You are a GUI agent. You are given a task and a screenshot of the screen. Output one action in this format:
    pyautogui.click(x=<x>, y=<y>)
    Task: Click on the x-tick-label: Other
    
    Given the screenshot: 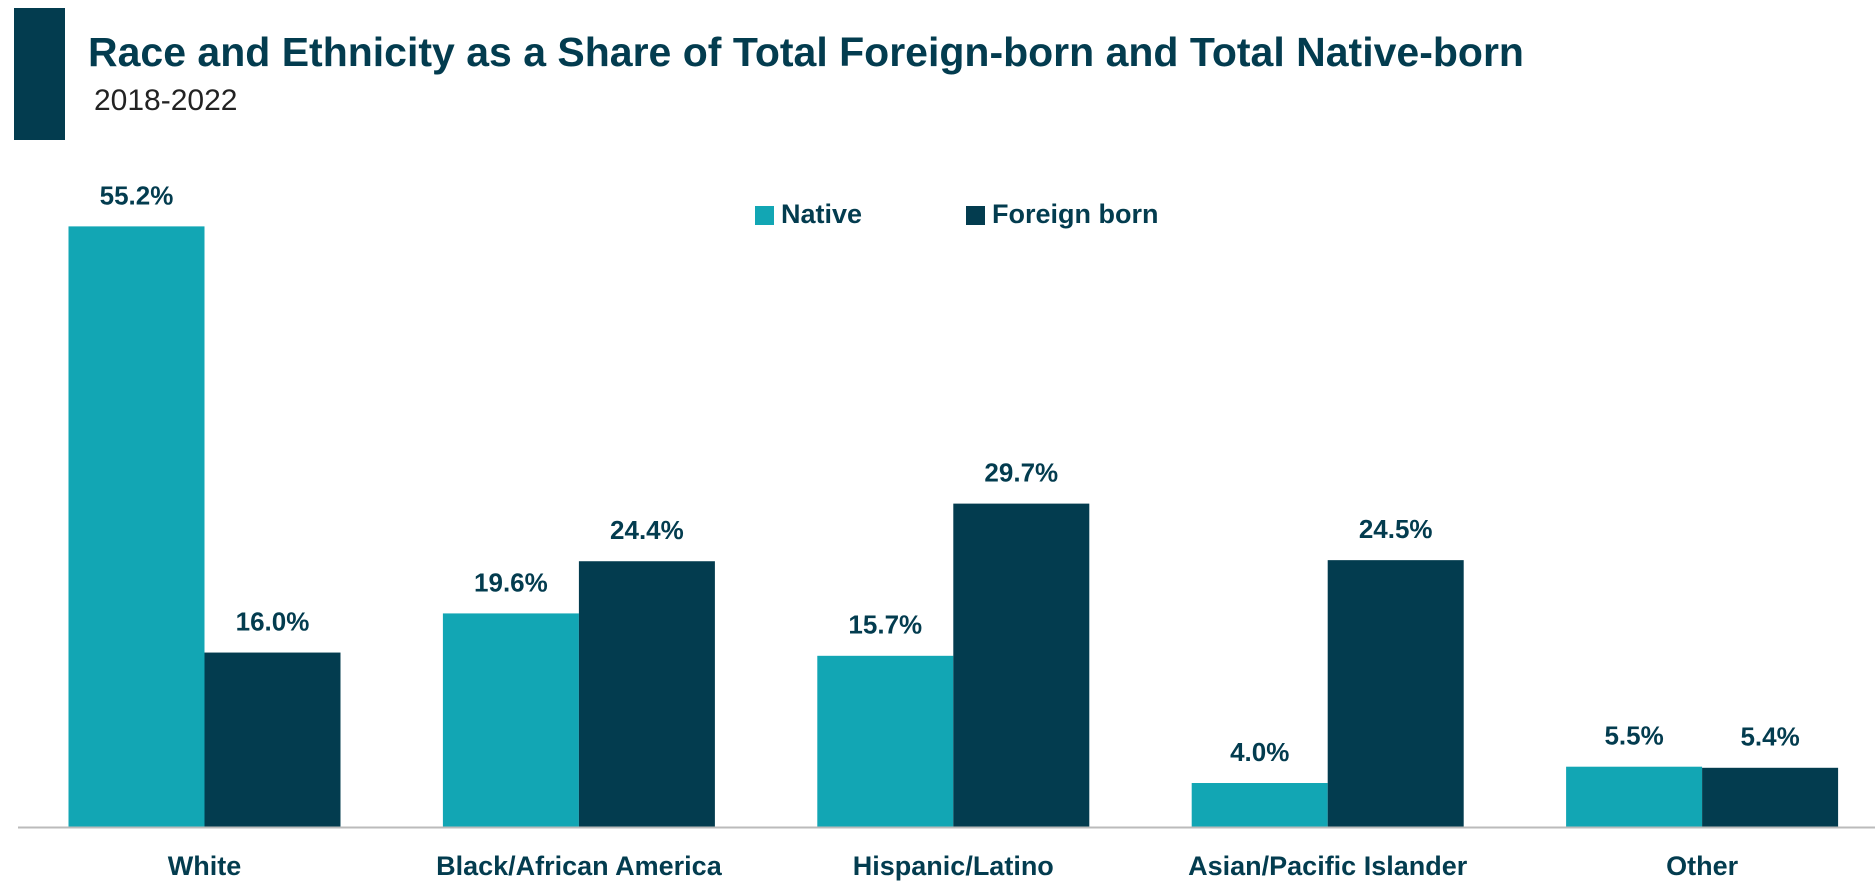 What is the action you would take?
    pyautogui.click(x=1702, y=866)
    